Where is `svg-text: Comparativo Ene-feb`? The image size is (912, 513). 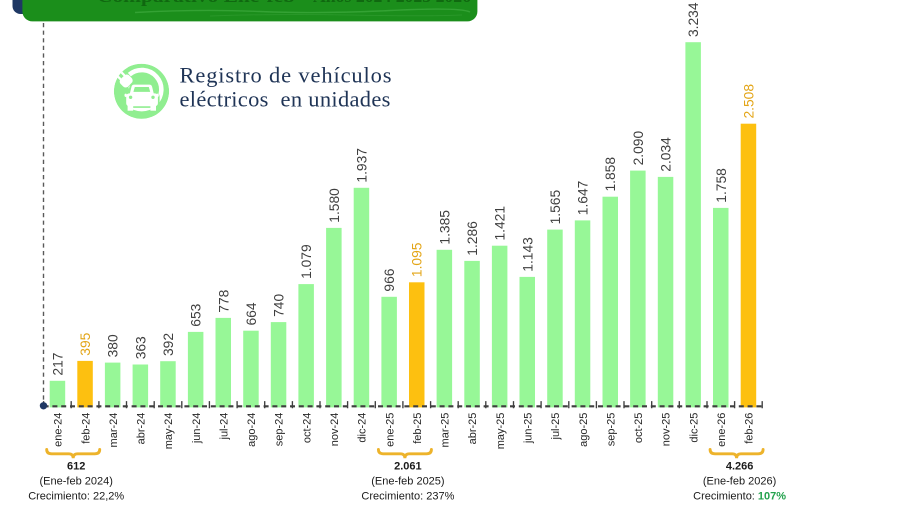 svg-text: Comparativo Ene-feb is located at coordinates (196, 3).